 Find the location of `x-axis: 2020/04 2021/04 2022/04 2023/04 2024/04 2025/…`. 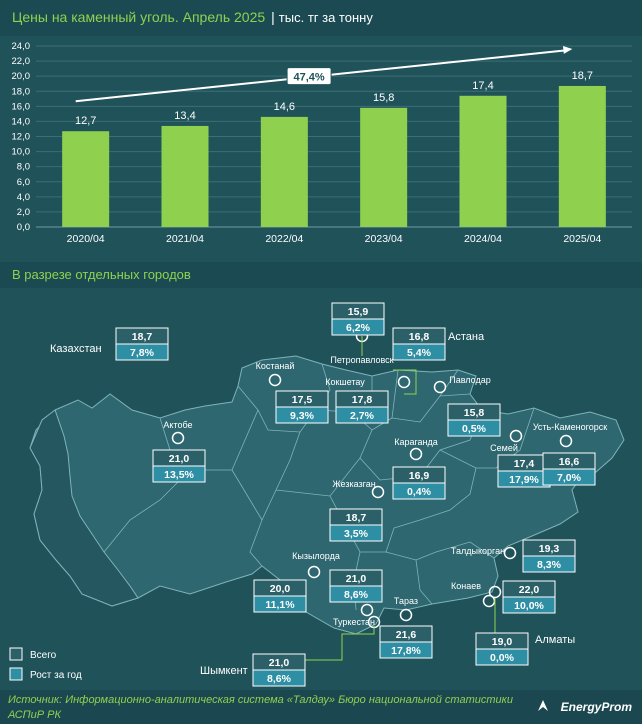

x-axis: 2020/04 2021/04 2022/04 2023/04 2024/04 2025/… is located at coordinates (334, 239).